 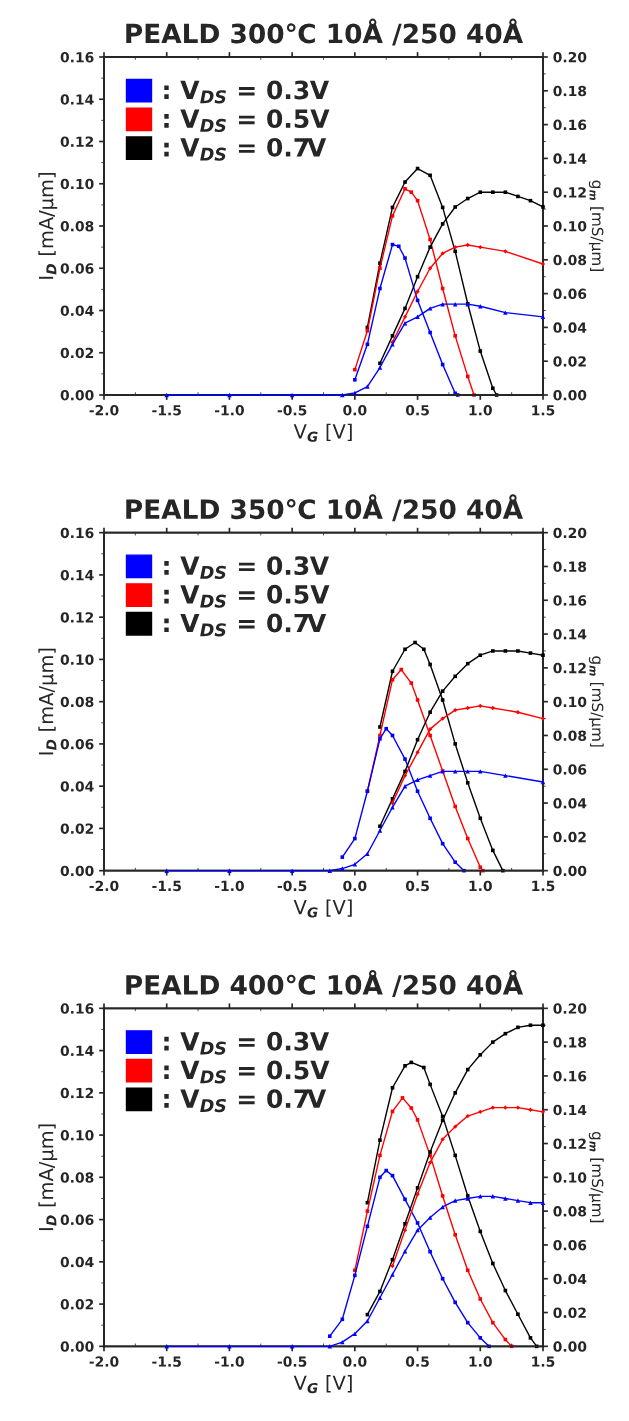 What do you see at coordinates (325, 508) in the screenshot?
I see `chart-title: PEALD 350℃ 10Å /250 40Å` at bounding box center [325, 508].